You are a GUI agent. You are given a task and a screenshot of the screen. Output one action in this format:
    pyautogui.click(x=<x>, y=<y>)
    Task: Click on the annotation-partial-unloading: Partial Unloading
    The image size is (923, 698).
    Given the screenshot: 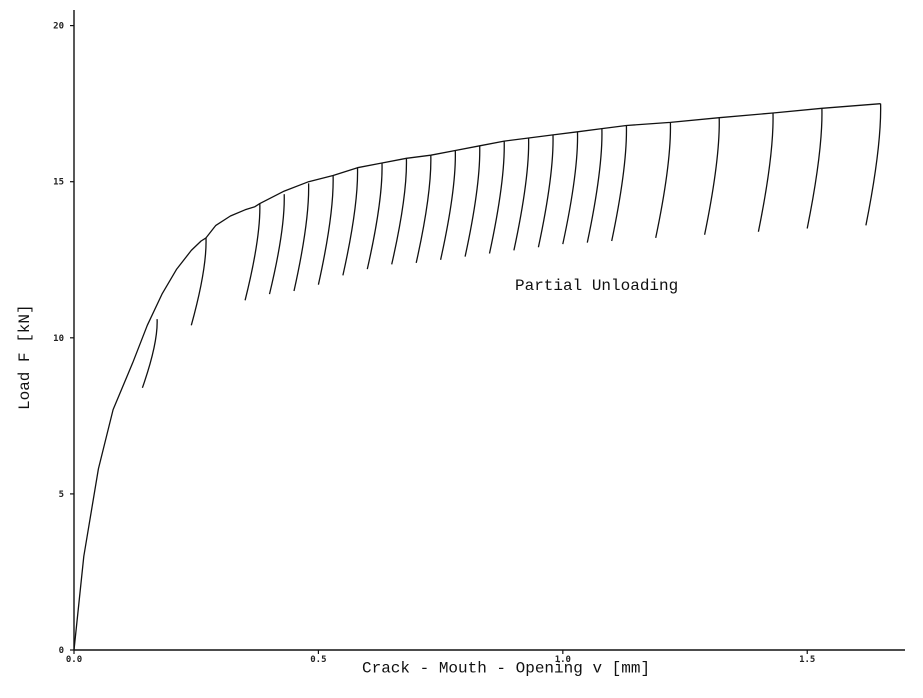 What is the action you would take?
    pyautogui.click(x=596, y=286)
    